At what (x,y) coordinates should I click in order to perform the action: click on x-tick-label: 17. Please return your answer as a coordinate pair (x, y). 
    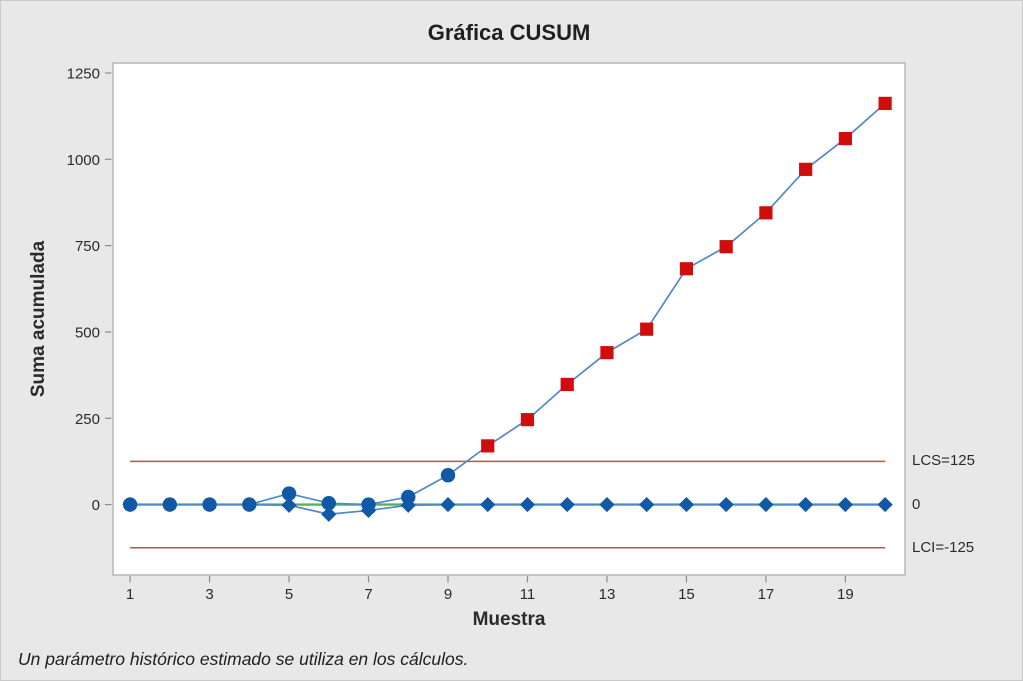
    Looking at the image, I should click on (766, 594).